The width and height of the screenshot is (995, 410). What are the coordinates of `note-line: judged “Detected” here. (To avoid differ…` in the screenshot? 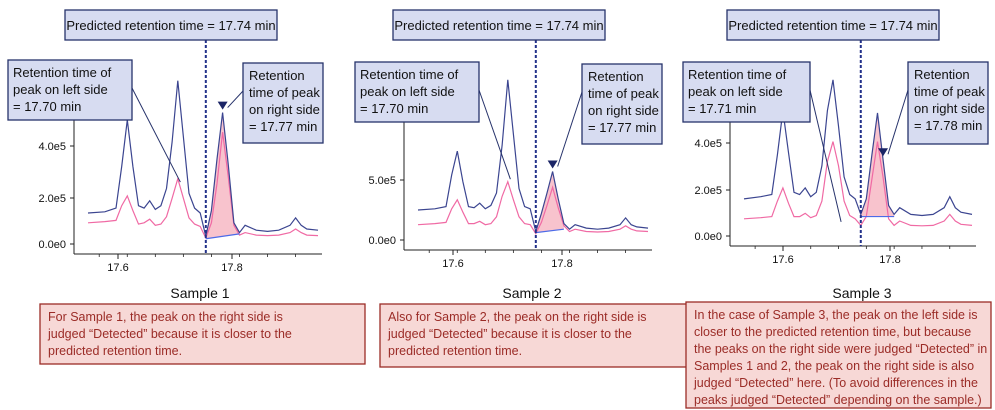 It's located at (835, 383).